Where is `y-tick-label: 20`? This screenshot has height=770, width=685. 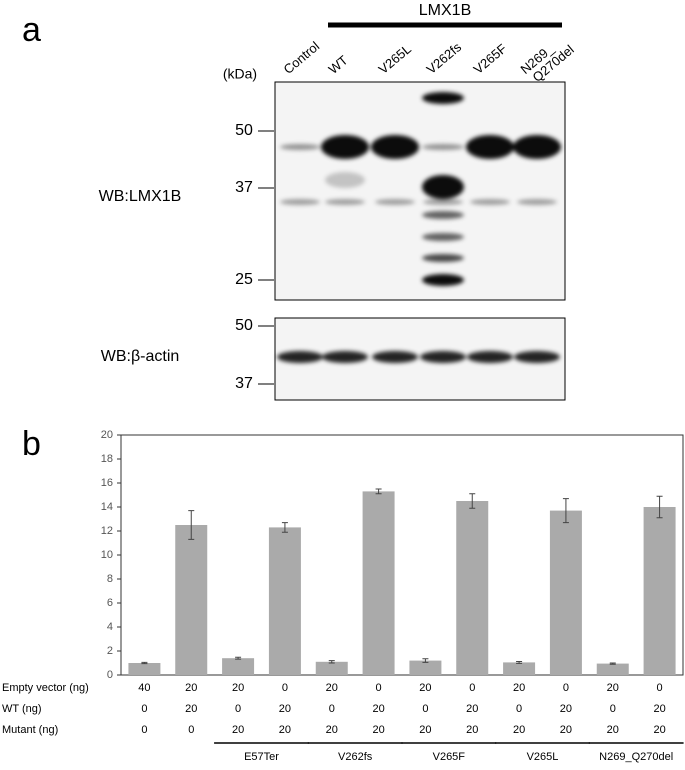 y-tick-label: 20 is located at coordinates (107, 435).